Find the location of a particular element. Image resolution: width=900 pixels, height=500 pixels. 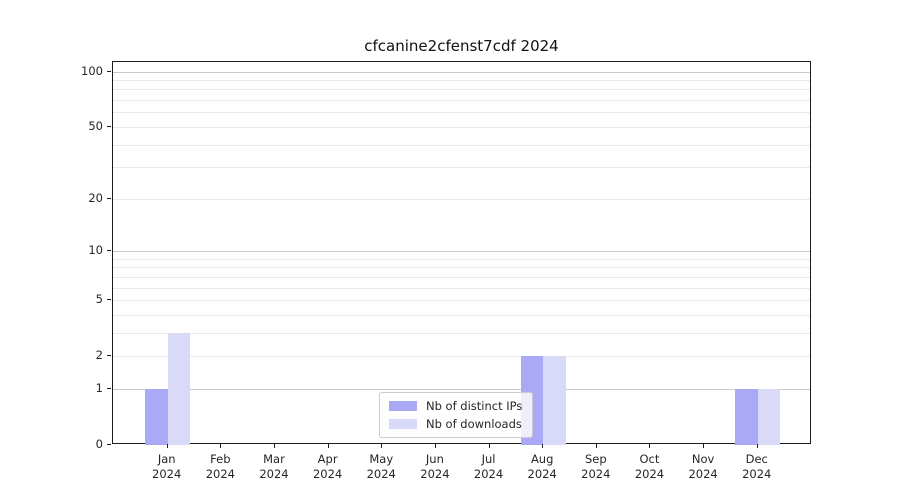

x-tick-label-feb: Feb 2024 is located at coordinates (220, 467).